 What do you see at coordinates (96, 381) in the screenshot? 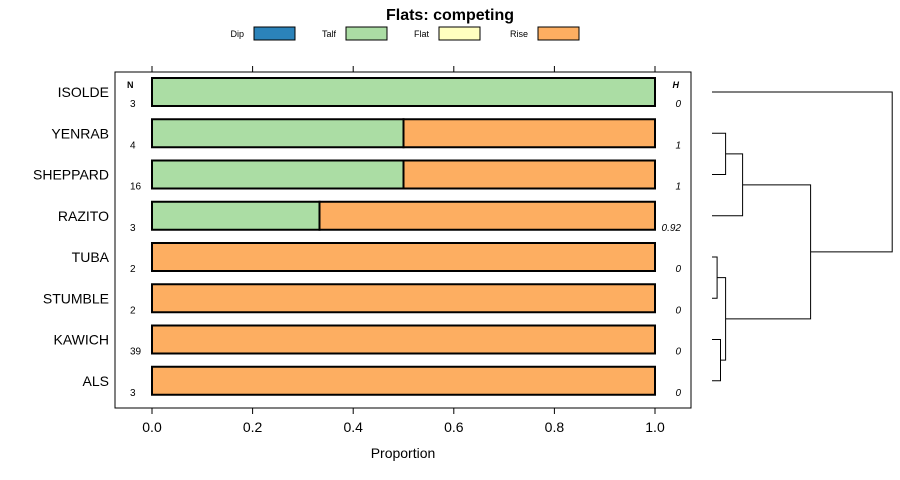
I see `row-label-als: ALS` at bounding box center [96, 381].